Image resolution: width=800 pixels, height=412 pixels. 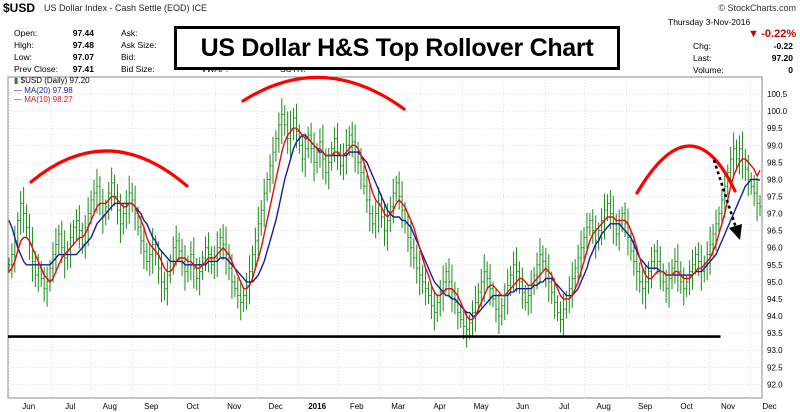 I want to click on quote-last: Last: 97.20, so click(x=743, y=58).